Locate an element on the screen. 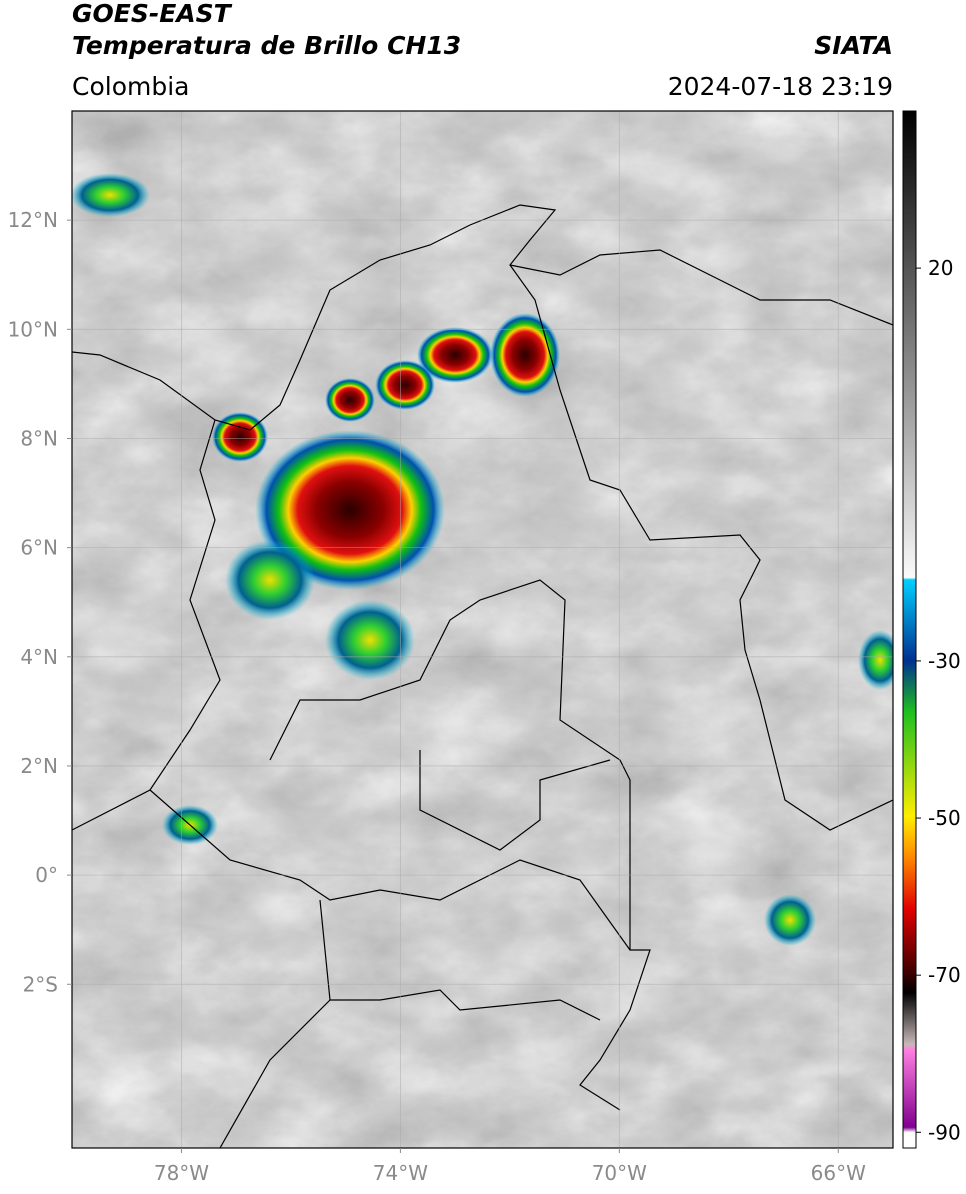 This screenshot has height=1194, width=966. title: GOES-EAST is located at coordinates (152, 14).